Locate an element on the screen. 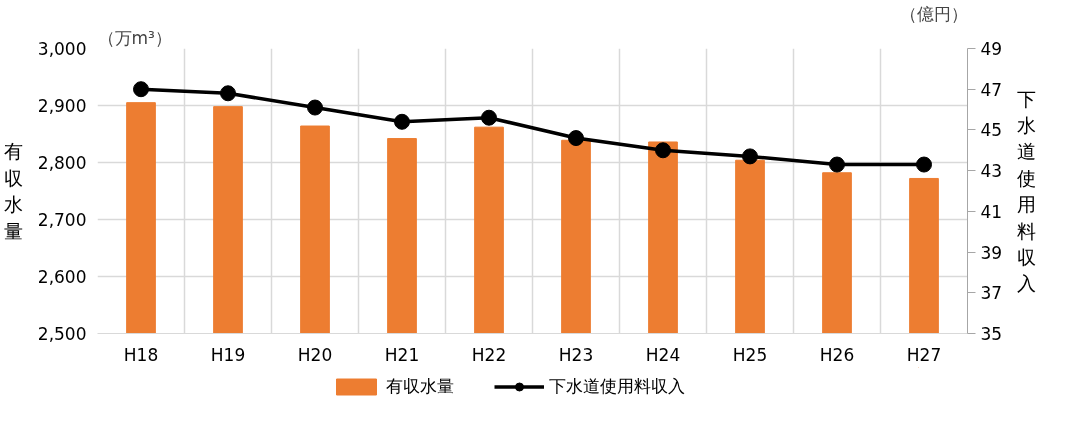 The width and height of the screenshot is (1083, 423). legend-label: 下水道使用料収入 is located at coordinates (616, 386).